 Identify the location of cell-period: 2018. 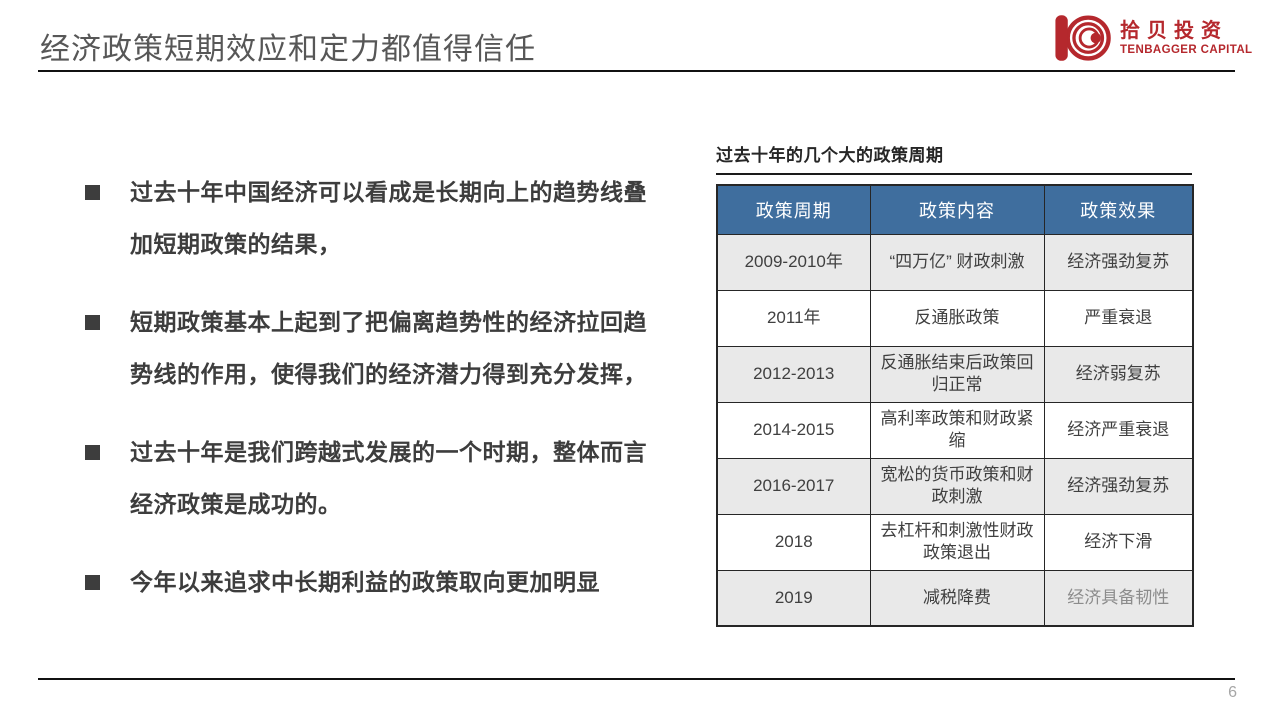
(793, 542).